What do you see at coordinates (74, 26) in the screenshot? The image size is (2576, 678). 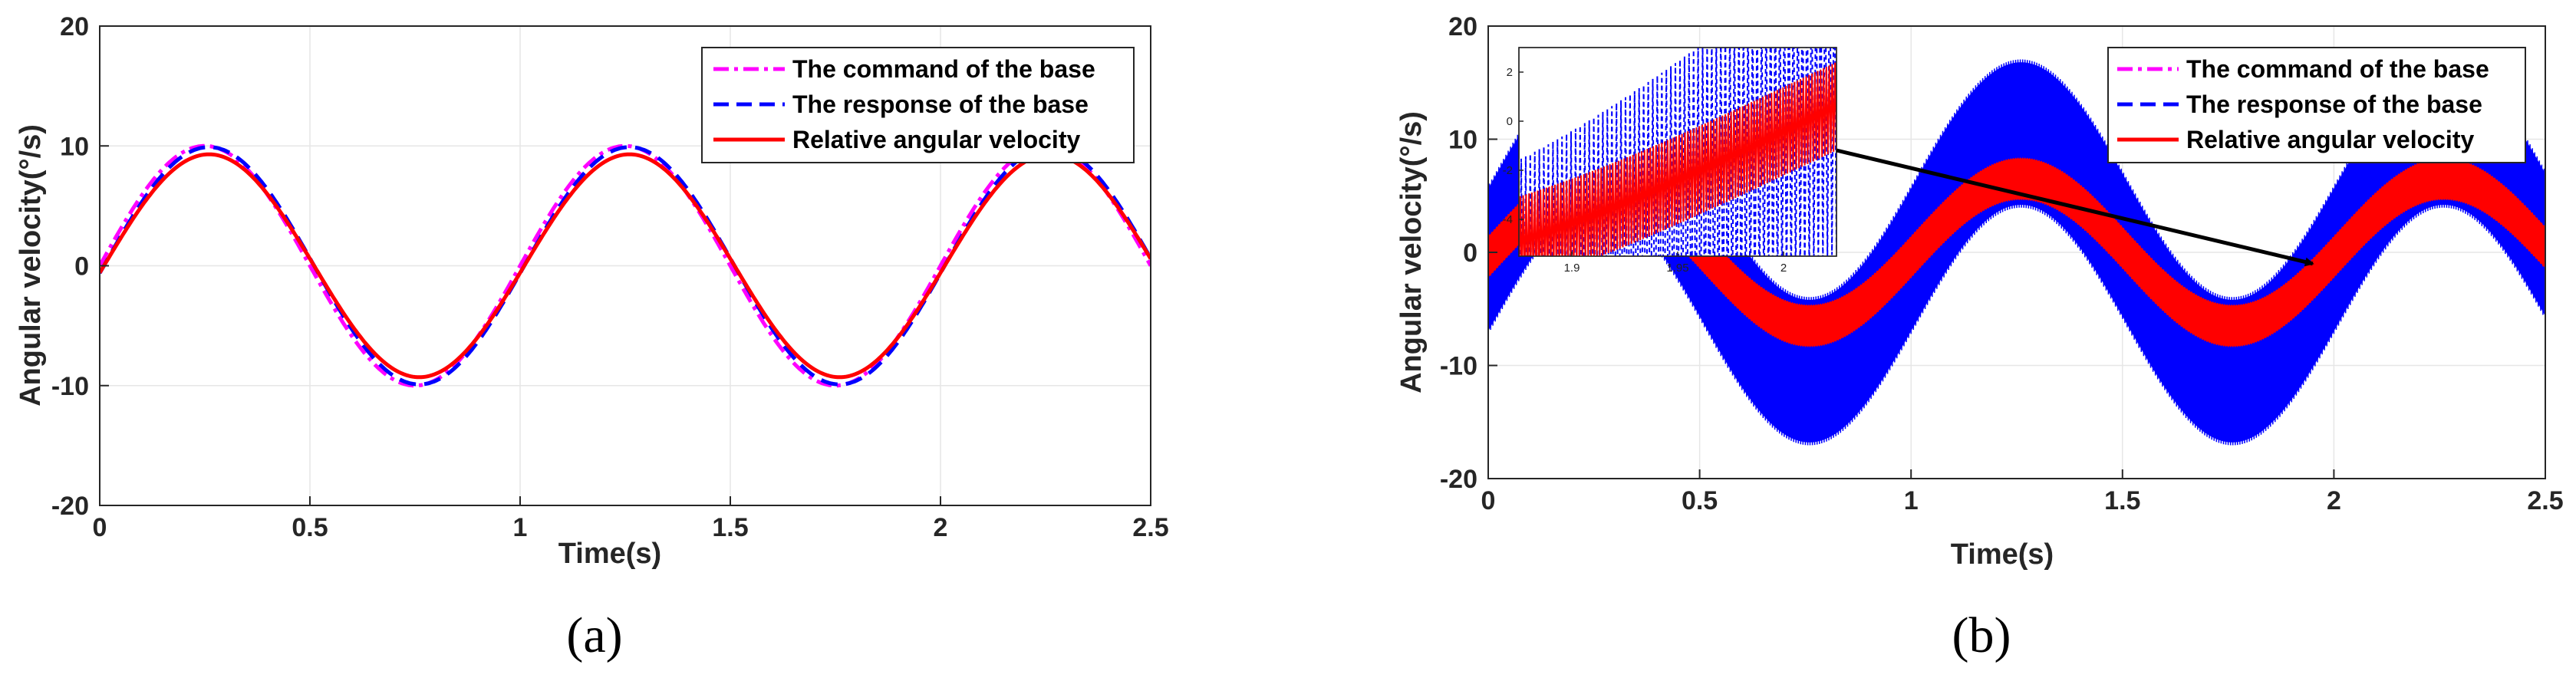 I see `chart-a-ytick-label: 20` at bounding box center [74, 26].